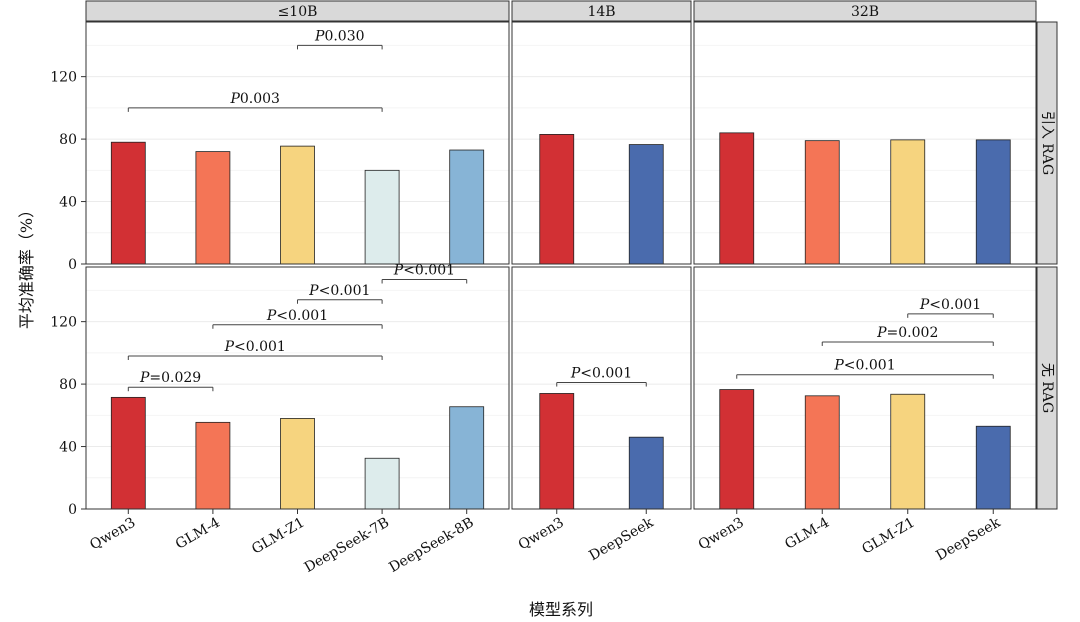  Describe the element at coordinates (431, 545) in the screenshot. I see `x-tick-label: DeepSeek-8B` at that location.